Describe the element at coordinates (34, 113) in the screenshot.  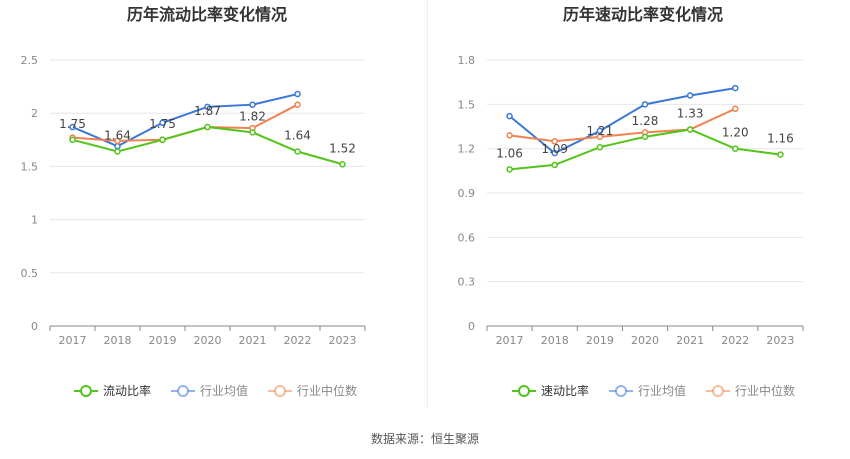
I see `y-tick-label: 2` at that location.